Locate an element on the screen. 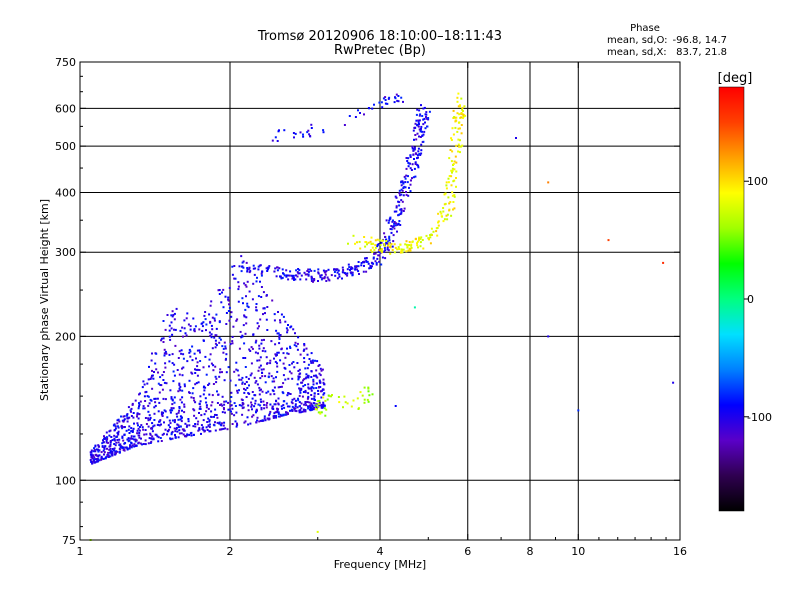  stats-x-values: 83.7, 21.8 is located at coordinates (701, 52).